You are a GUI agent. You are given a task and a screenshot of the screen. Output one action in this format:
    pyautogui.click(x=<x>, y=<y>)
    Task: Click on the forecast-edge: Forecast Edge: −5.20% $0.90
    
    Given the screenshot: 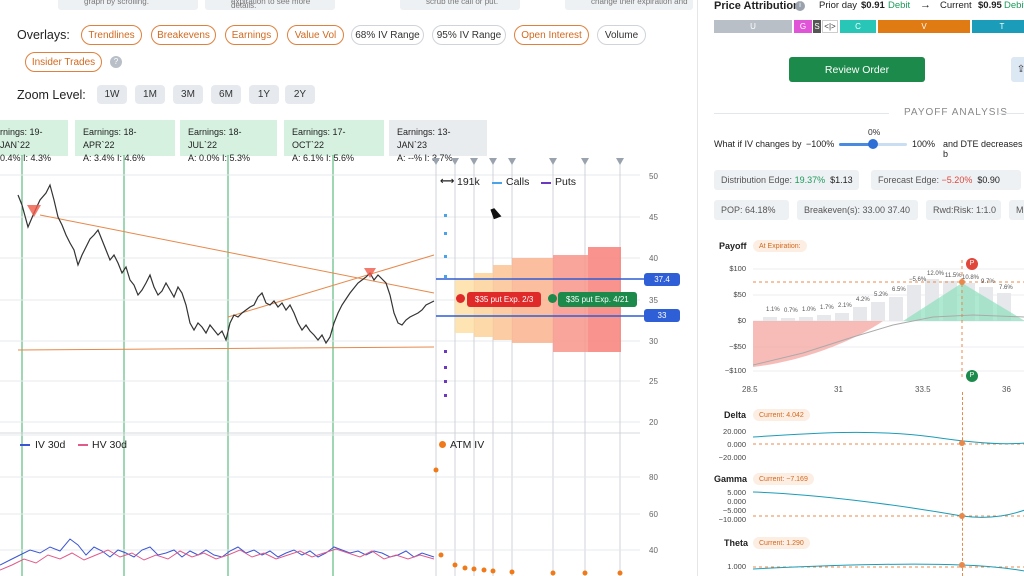 What is the action you would take?
    pyautogui.click(x=946, y=180)
    